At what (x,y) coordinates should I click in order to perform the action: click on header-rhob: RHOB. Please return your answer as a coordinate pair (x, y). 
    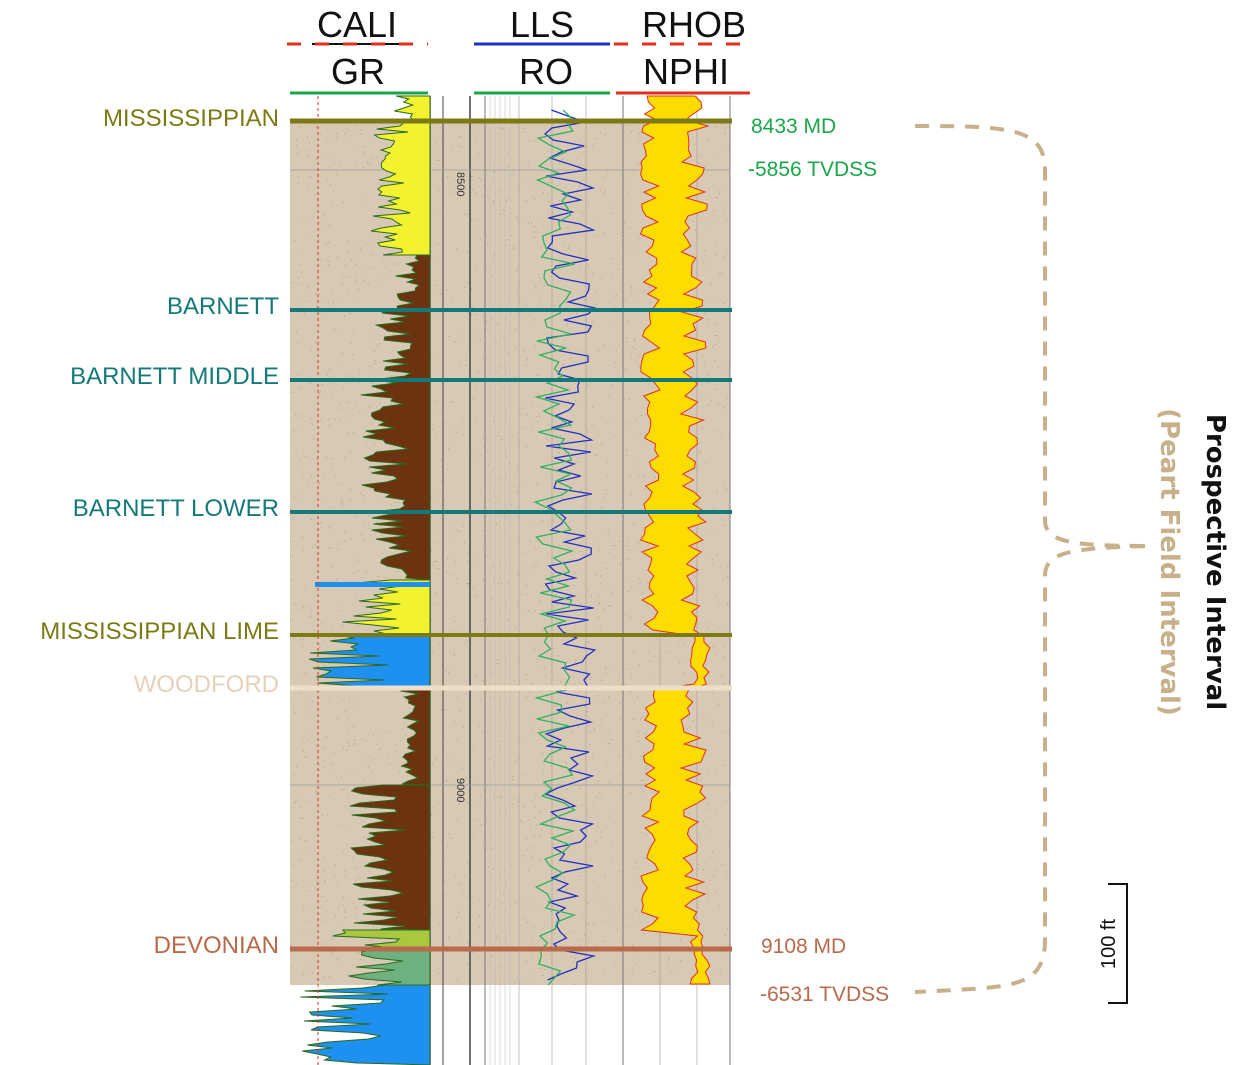
    Looking at the image, I should click on (694, 24).